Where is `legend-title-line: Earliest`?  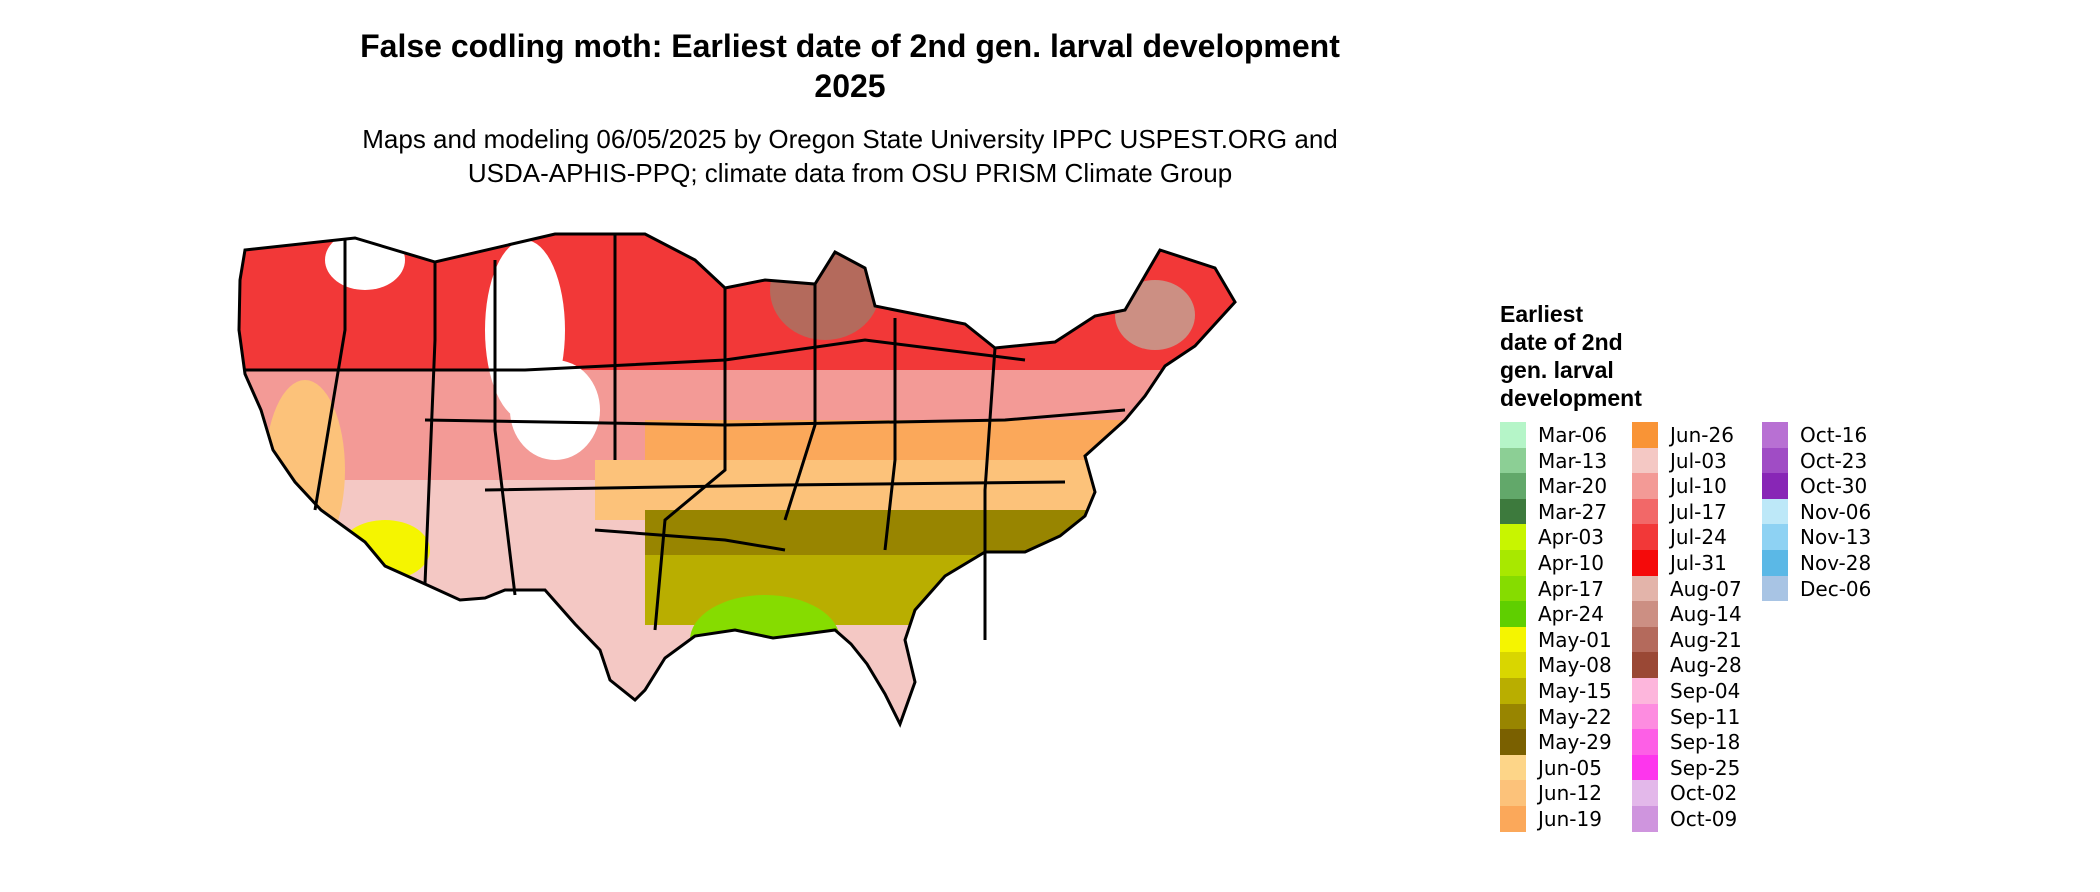 legend-title-line: Earliest is located at coordinates (1542, 314).